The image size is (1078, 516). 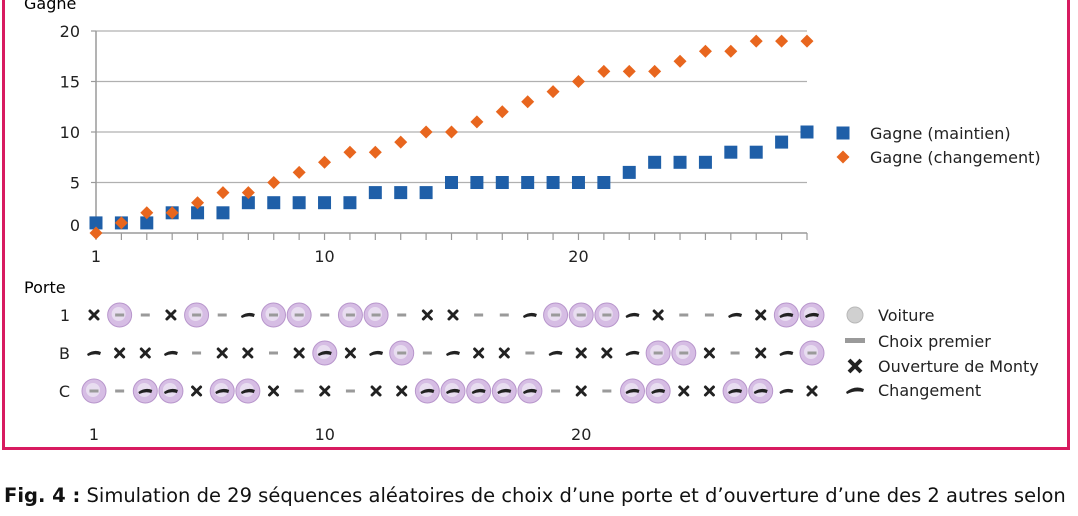 What do you see at coordinates (96, 256) in the screenshot?
I see `x-tick-label: 1` at bounding box center [96, 256].